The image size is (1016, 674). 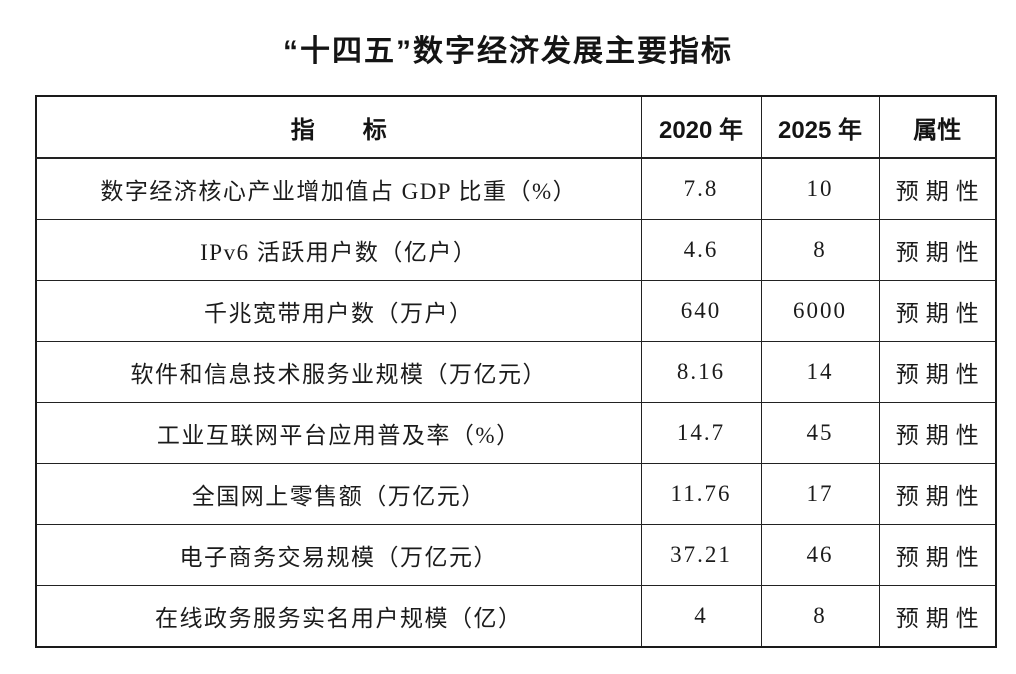 I want to click on table-row: 千兆宽带用户数（万户） 640 6000 预期性, so click(x=516, y=311).